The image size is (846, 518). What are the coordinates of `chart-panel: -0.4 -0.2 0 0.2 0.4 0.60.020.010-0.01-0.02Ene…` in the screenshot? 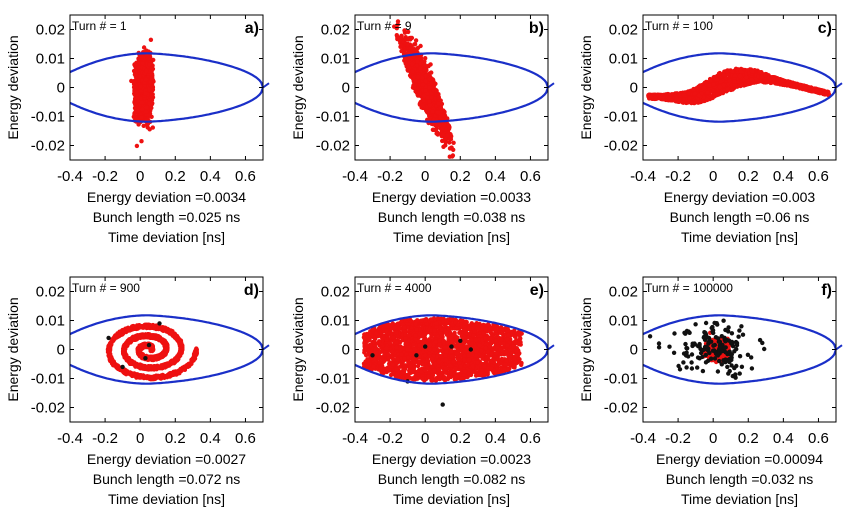 It's located at (137, 129).